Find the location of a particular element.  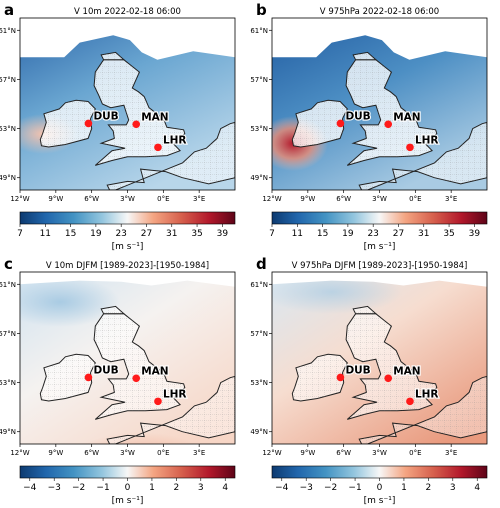

panel-title: V 10m 2022-02-18 06:00 is located at coordinates (127, 12).